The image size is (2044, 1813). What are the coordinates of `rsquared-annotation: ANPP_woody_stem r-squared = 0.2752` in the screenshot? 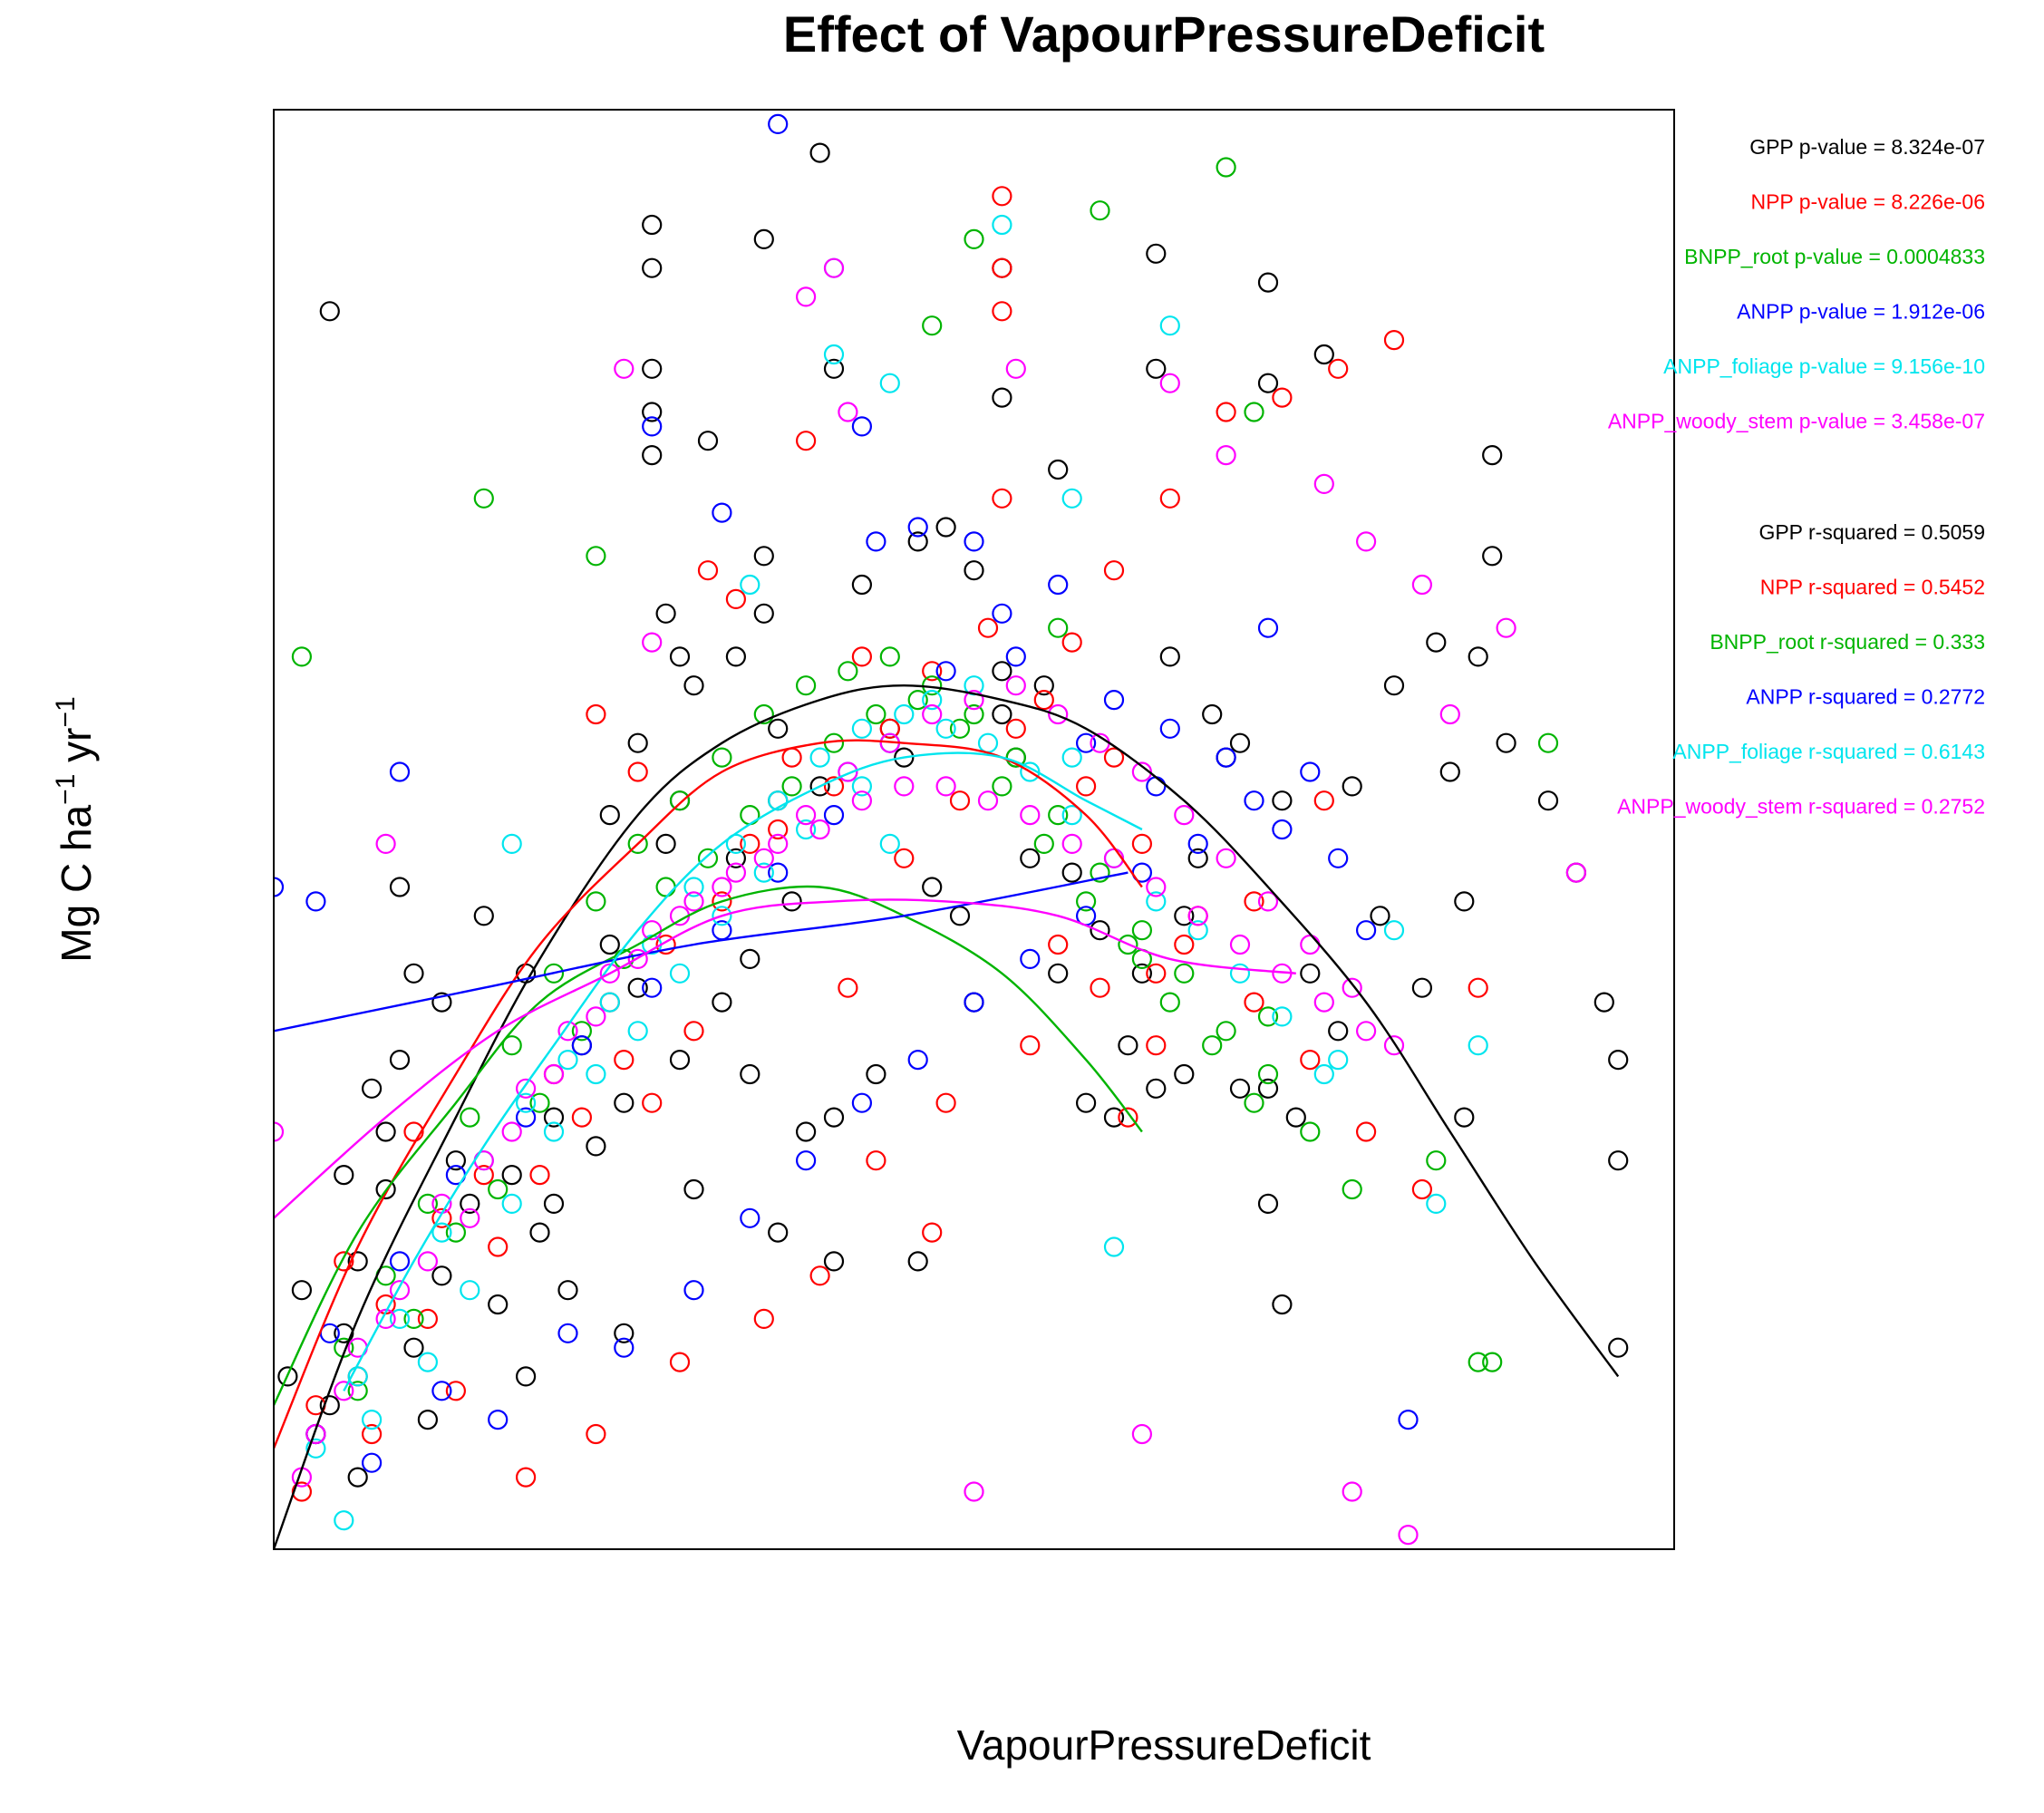 It's located at (1801, 807).